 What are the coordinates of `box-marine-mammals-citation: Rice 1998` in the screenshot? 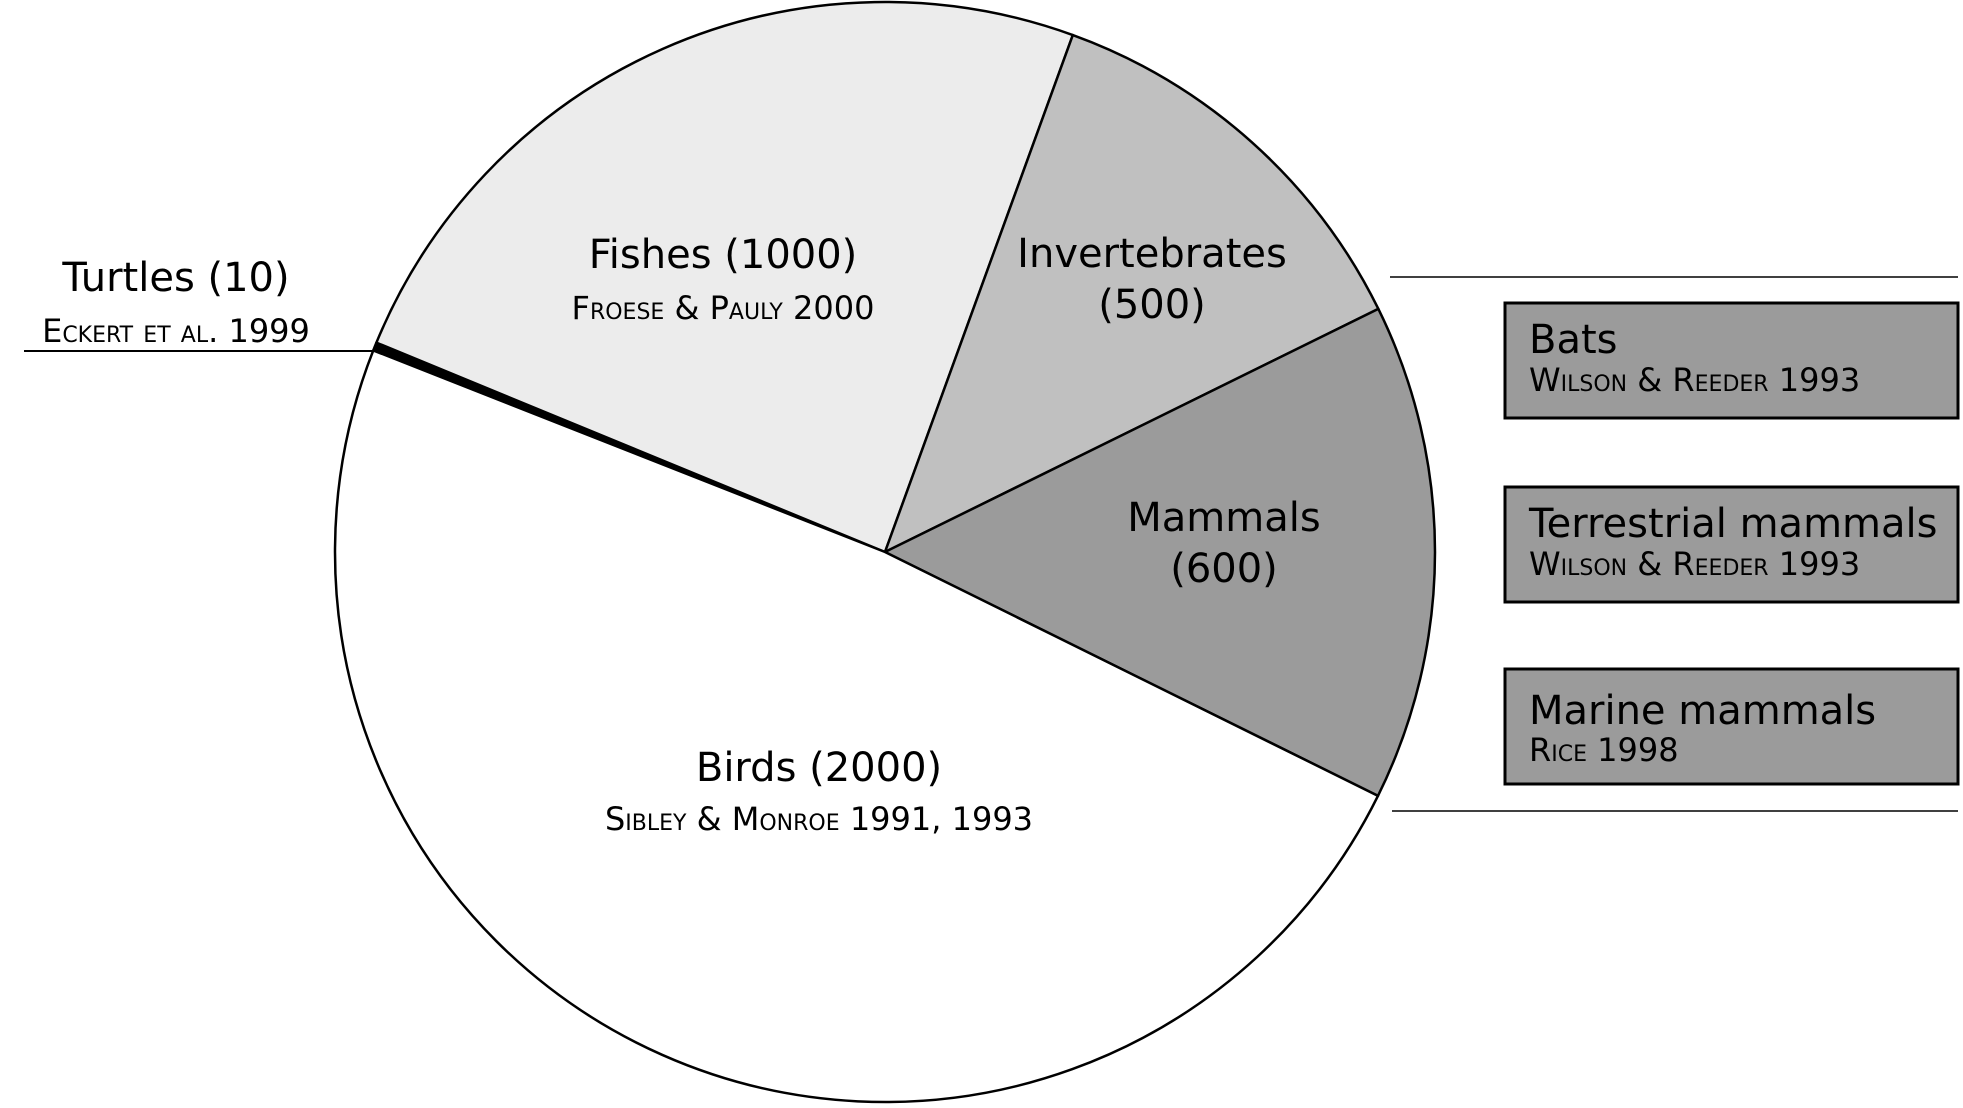 It's located at (1604, 750).